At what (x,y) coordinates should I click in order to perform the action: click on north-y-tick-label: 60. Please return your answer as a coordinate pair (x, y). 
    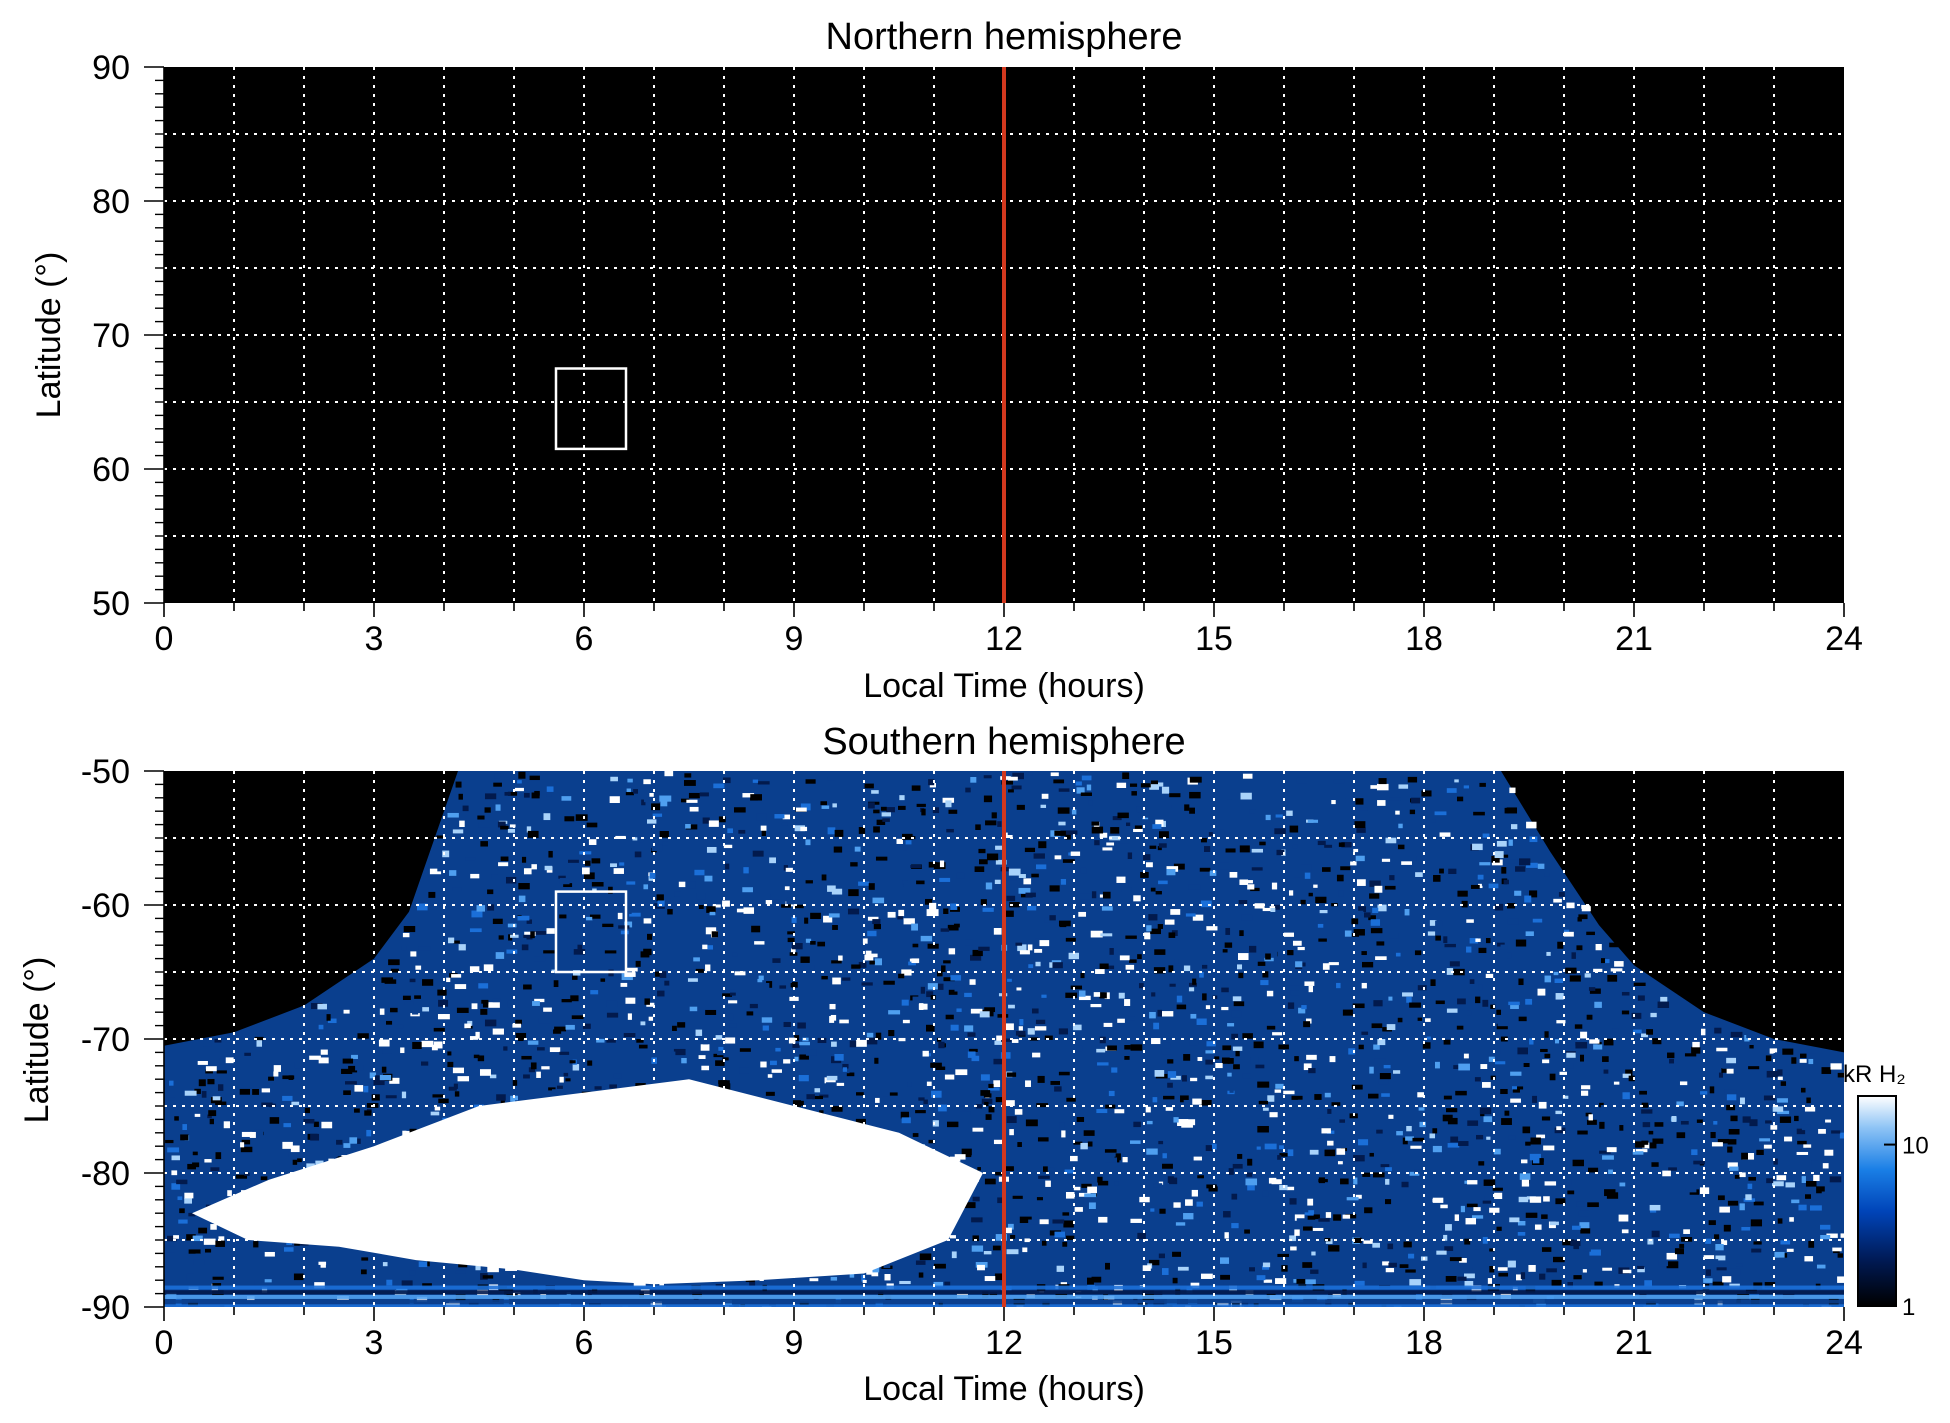
    Looking at the image, I should click on (111, 470).